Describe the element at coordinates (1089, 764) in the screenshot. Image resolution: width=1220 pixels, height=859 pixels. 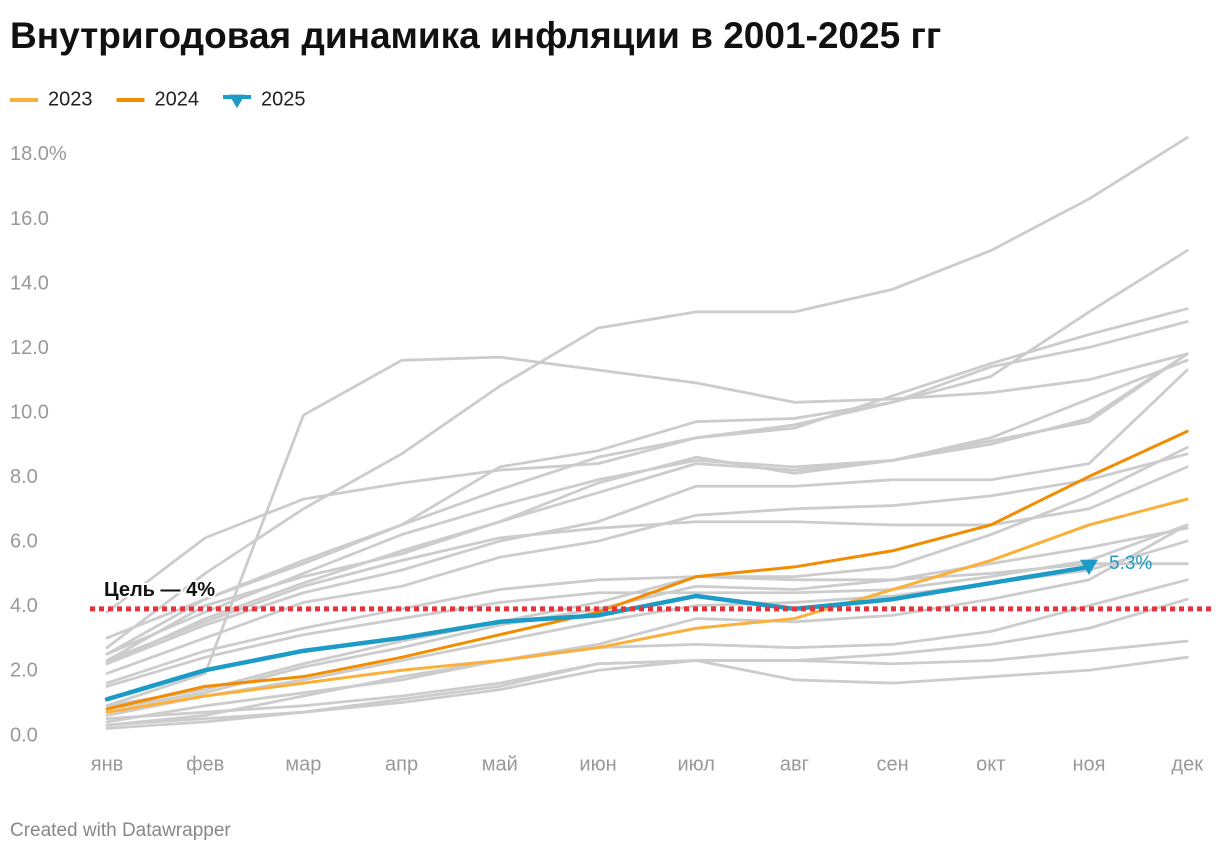
I see `x-tick-label: ноя` at that location.